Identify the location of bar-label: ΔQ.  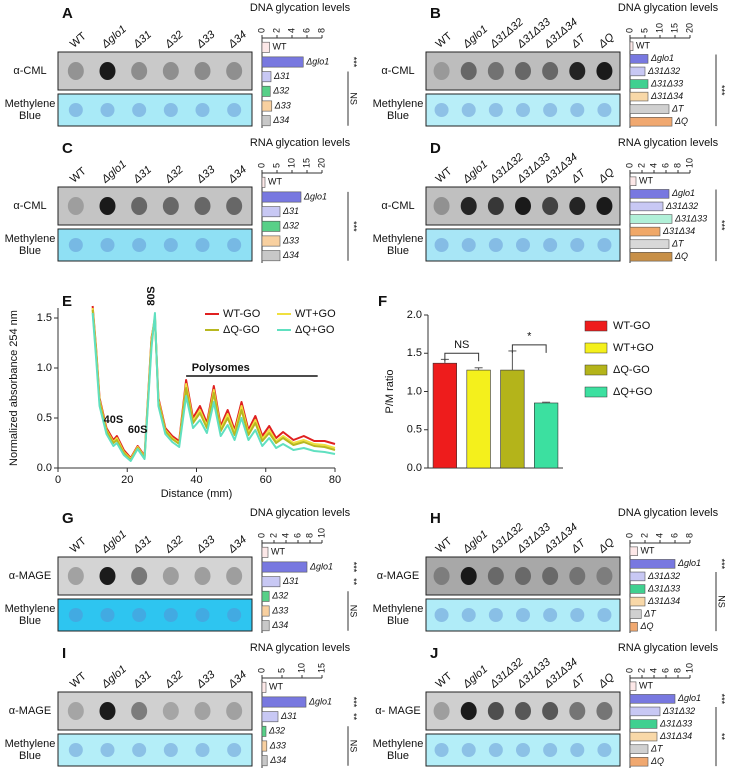
(681, 256).